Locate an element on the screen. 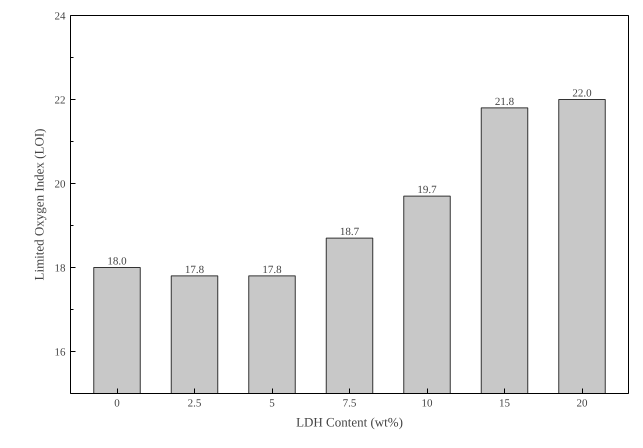 This screenshot has height=448, width=643. y-tick-label: 22 is located at coordinates (60, 100).